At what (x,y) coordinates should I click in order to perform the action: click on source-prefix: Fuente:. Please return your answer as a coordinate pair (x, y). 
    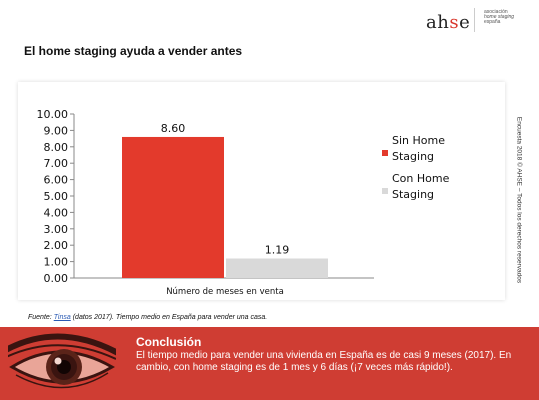
    Looking at the image, I should click on (40, 317).